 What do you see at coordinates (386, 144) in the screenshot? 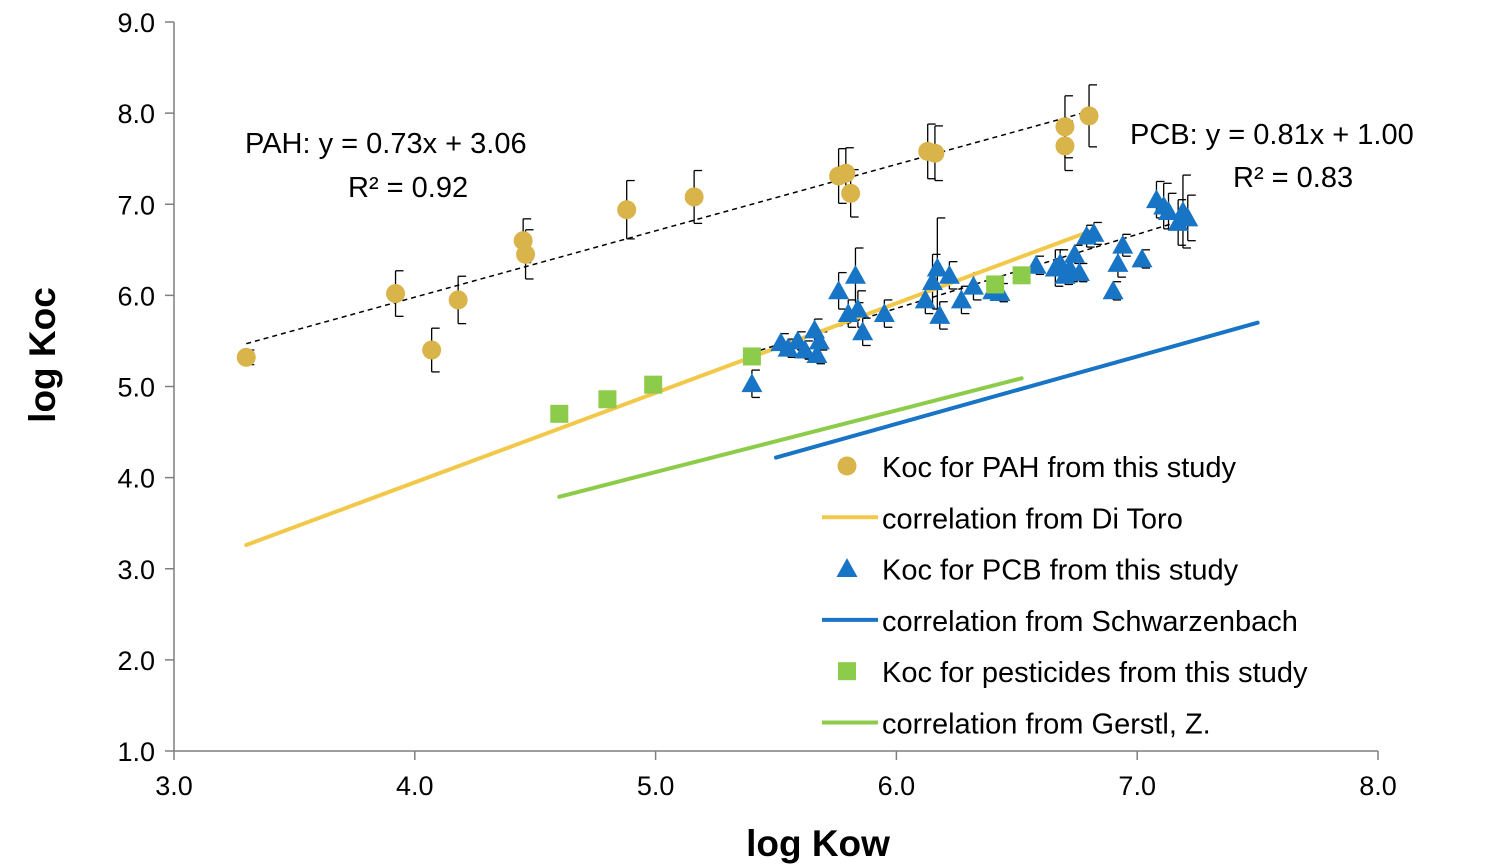
I see `pah-equation: PAH: y = 0.73x + 3.06` at bounding box center [386, 144].